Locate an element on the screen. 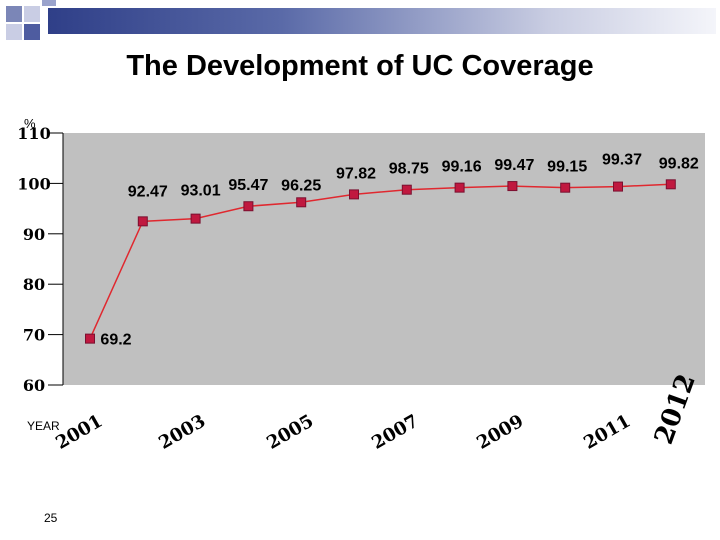 The image size is (720, 540). data-label: 99.15 is located at coordinates (567, 167).